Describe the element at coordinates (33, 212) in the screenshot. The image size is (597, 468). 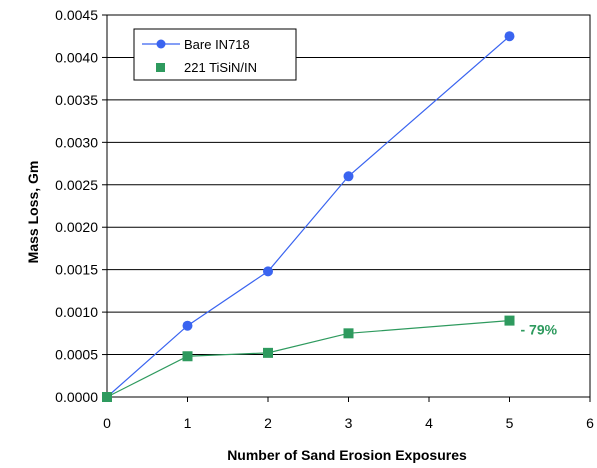
I see `y-axis-title: Mass Loss, Gm` at that location.